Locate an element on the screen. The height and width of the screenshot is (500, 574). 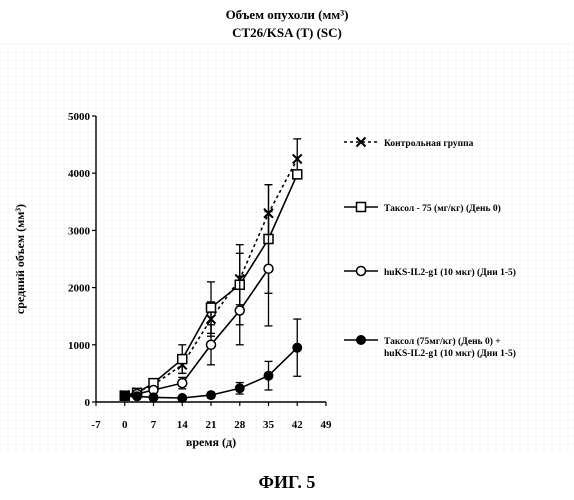
legend-label-4: Таксол (75мг/кг) (День 0) + is located at coordinates (442, 341).